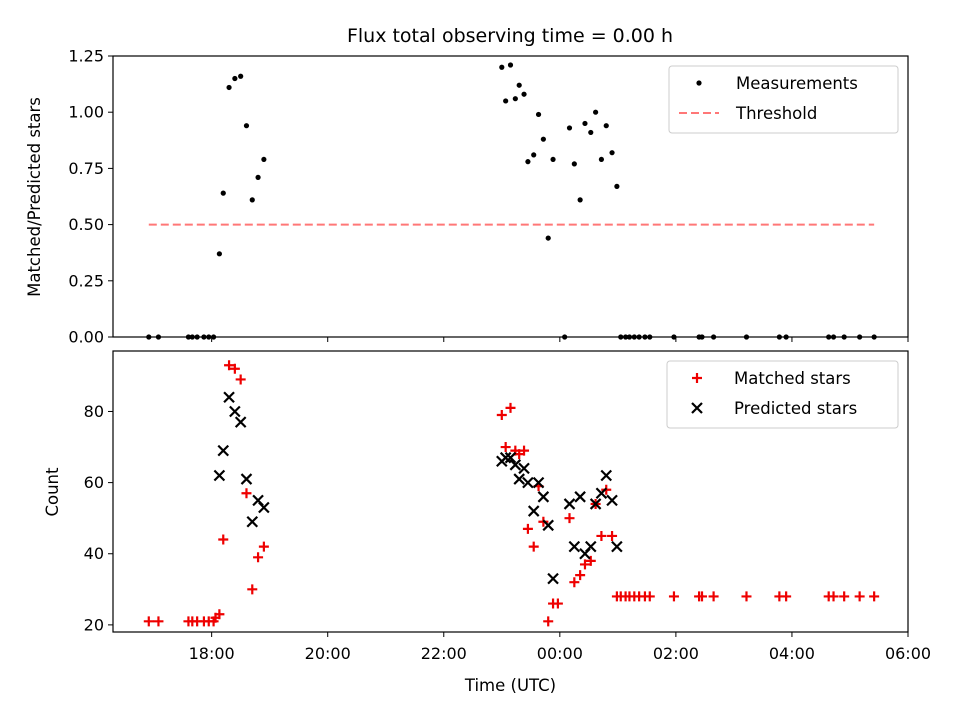 This screenshot has width=960, height=720. I want to click on legend-label: Threshold, so click(776, 113).